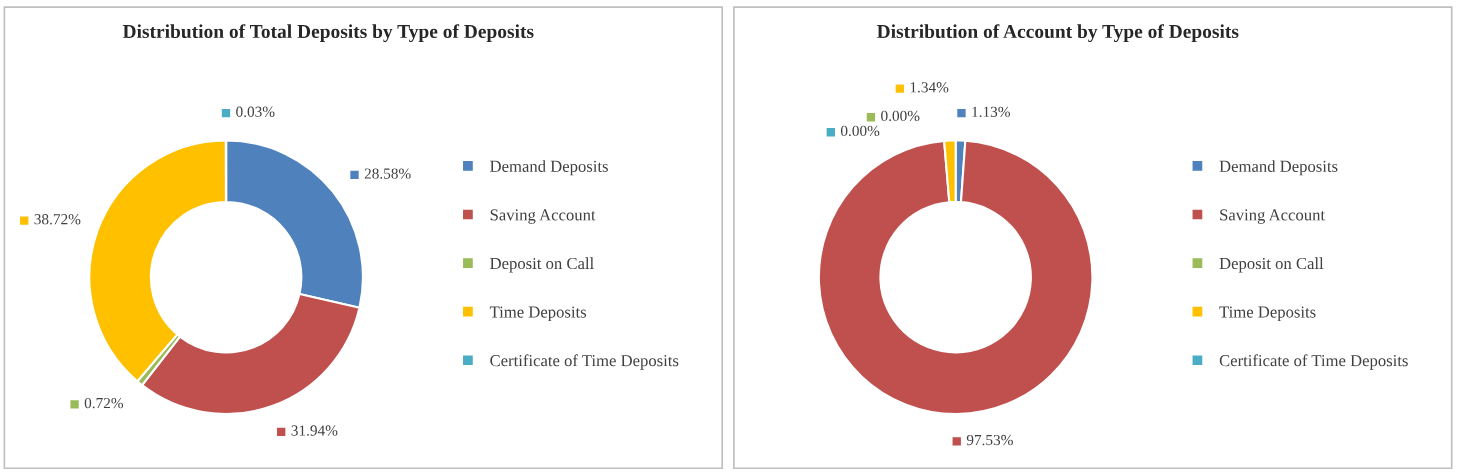 This screenshot has width=1459, height=473. Describe the element at coordinates (387, 173) in the screenshot. I see `data-label: 28.58%` at that location.